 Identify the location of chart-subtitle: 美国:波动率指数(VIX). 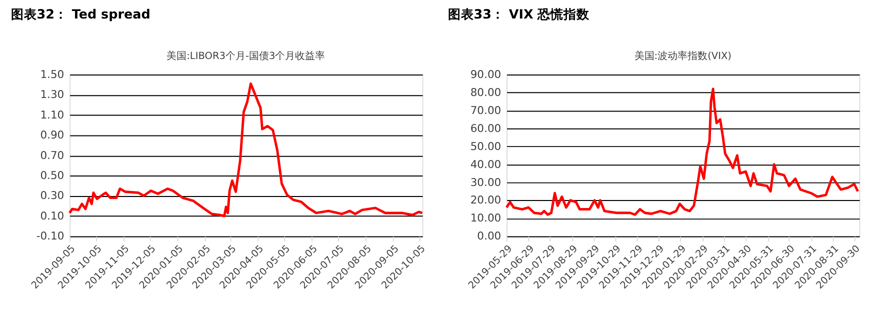
(683, 56).